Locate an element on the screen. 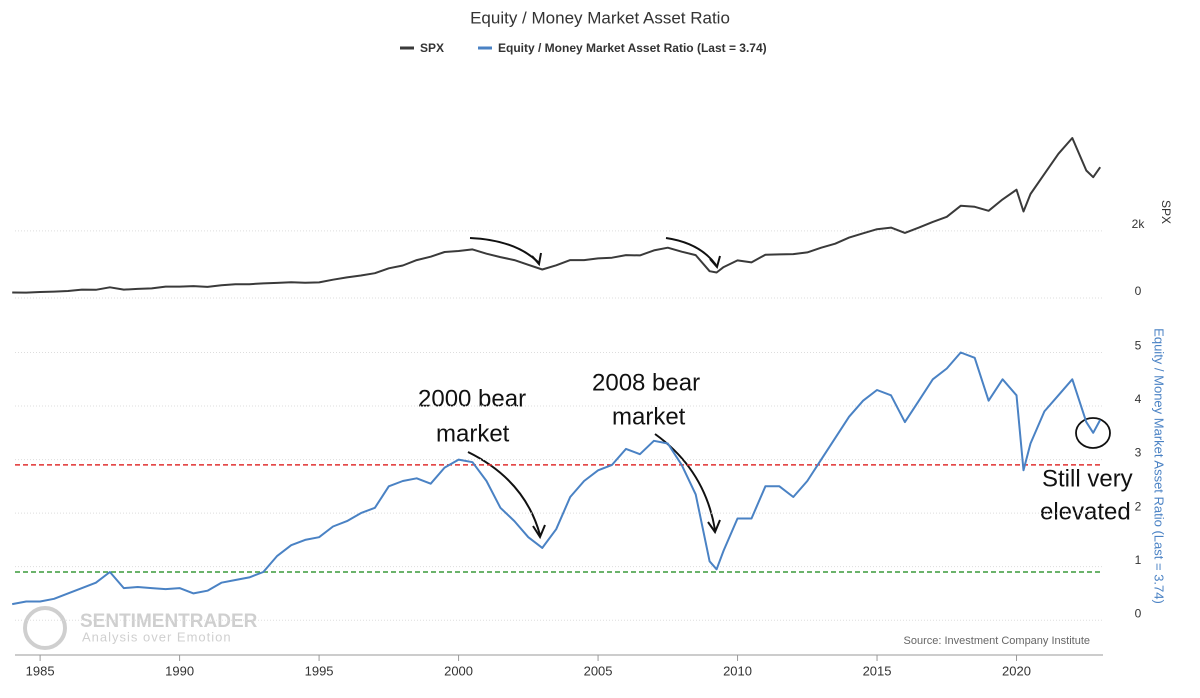 The image size is (1200, 698). x-tick-label: 2020 is located at coordinates (1016, 670).